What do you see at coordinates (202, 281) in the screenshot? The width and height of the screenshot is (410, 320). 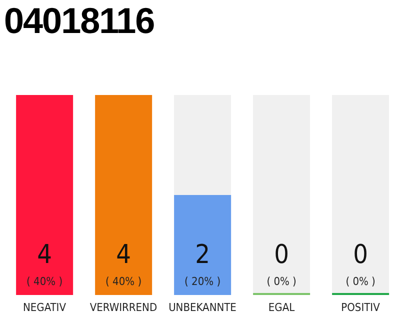 I see `annotation: ( 20% )` at bounding box center [202, 281].